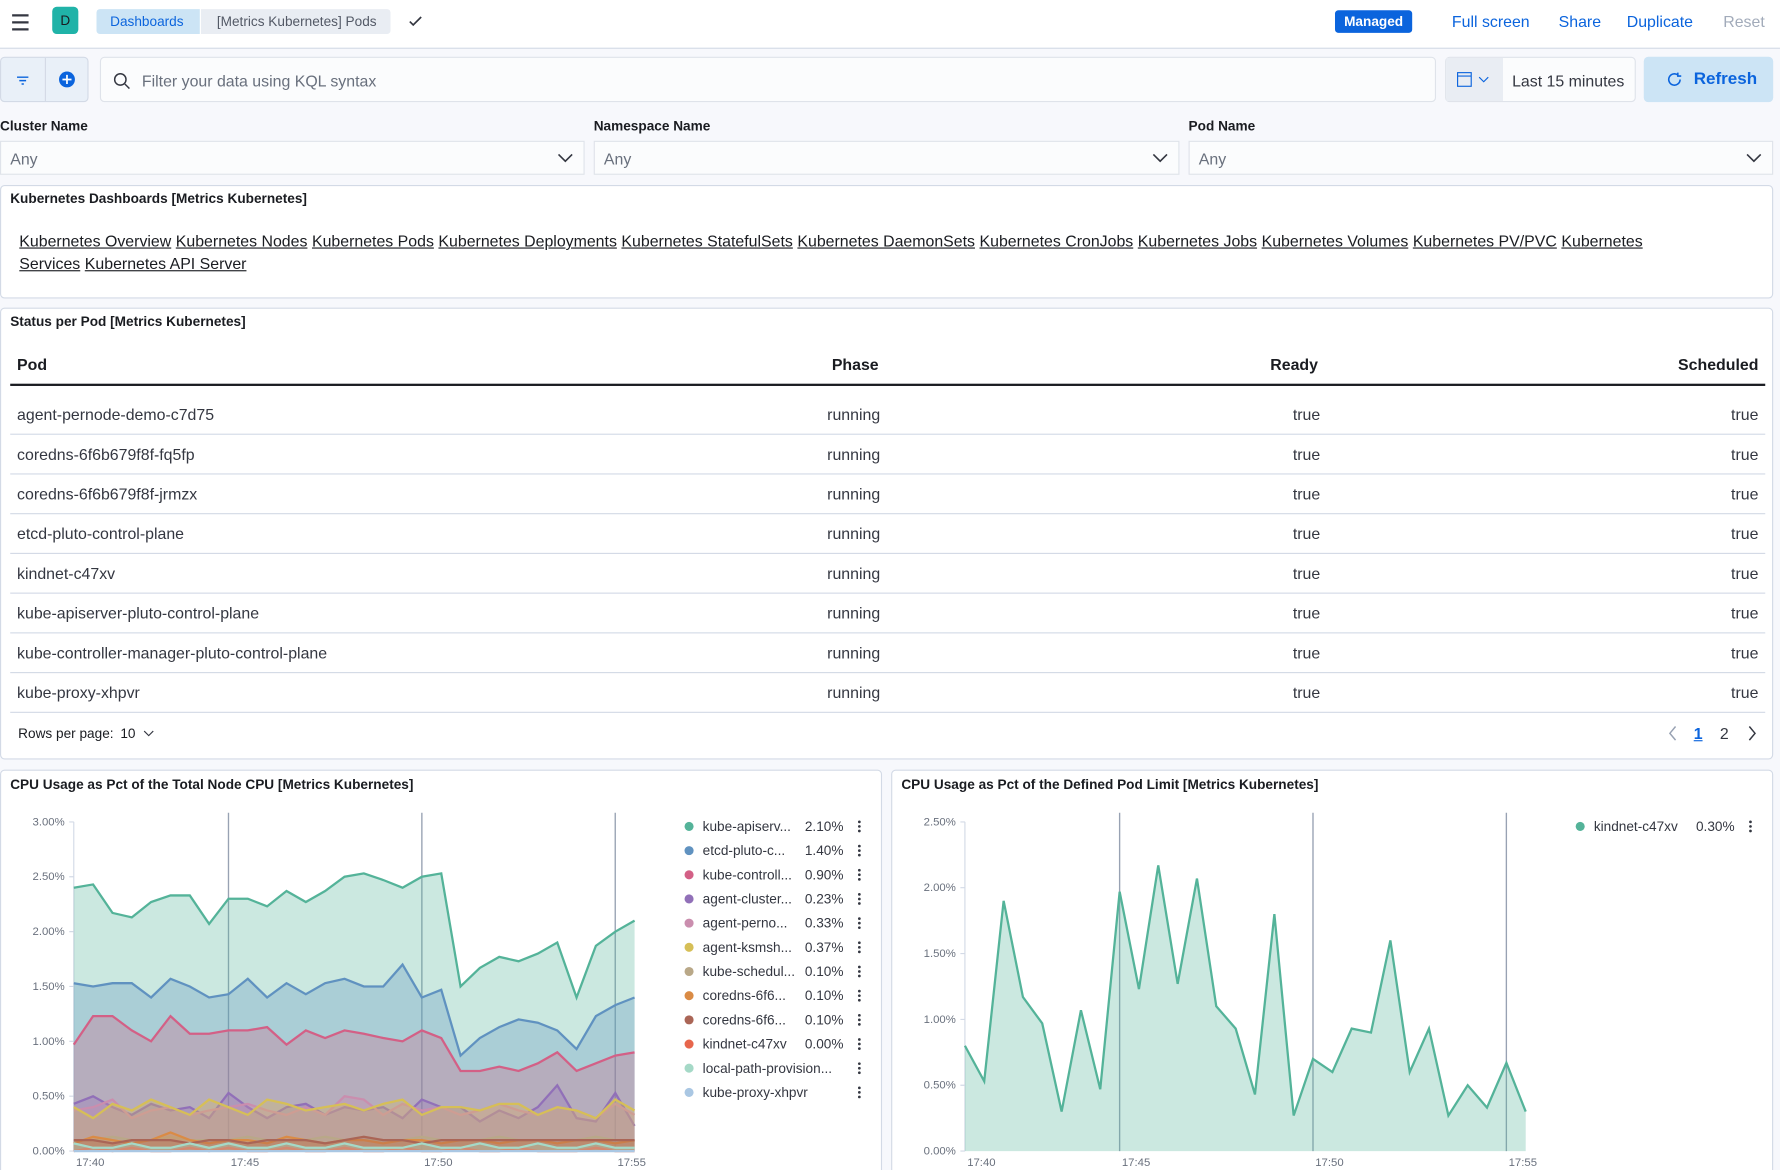 This screenshot has width=1780, height=1170. What do you see at coordinates (756, 1092) in the screenshot?
I see `legend-name: kube-proxy-xhpvr` at bounding box center [756, 1092].